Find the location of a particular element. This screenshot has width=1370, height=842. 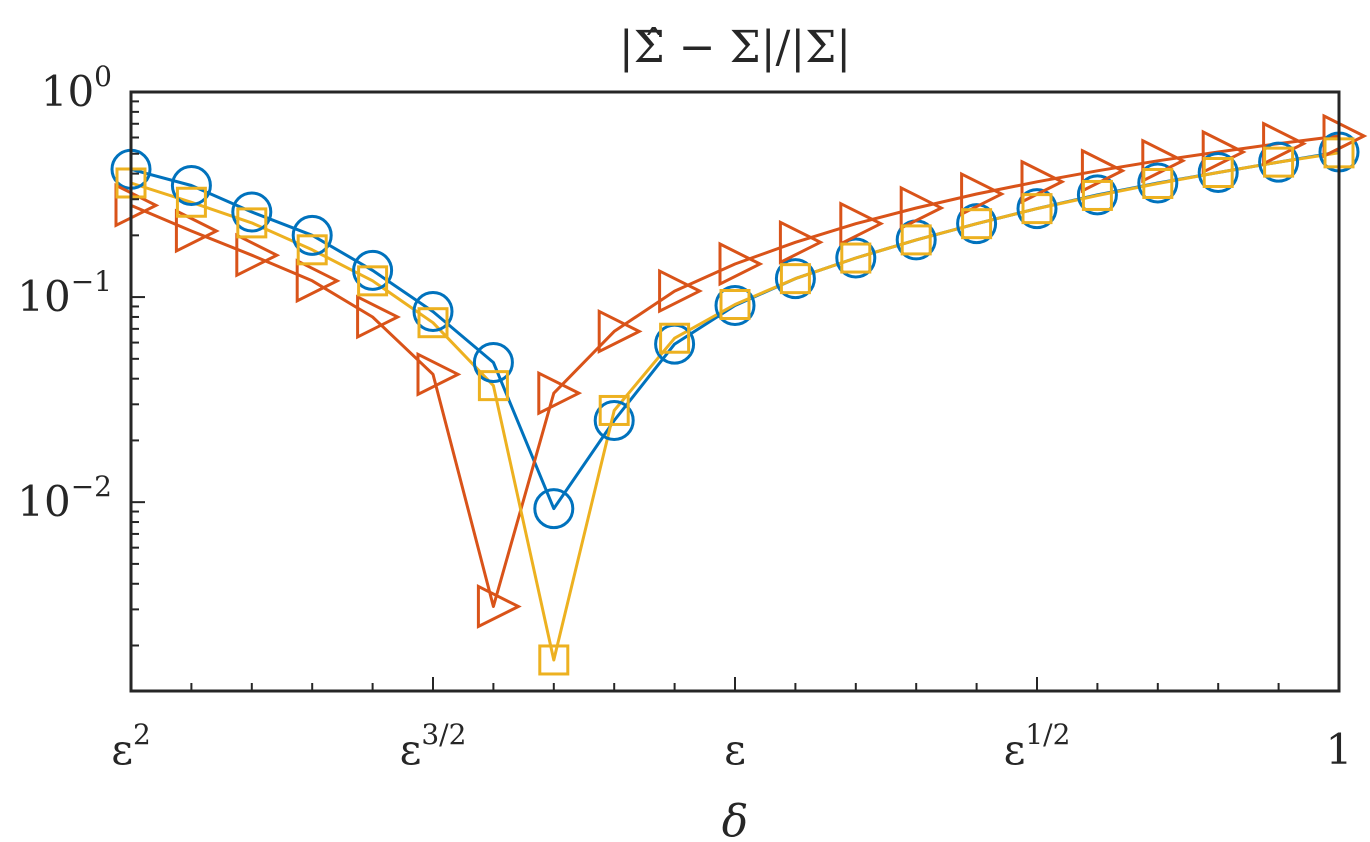

x-tick-label: ε1/2 is located at coordinates (1037, 746).